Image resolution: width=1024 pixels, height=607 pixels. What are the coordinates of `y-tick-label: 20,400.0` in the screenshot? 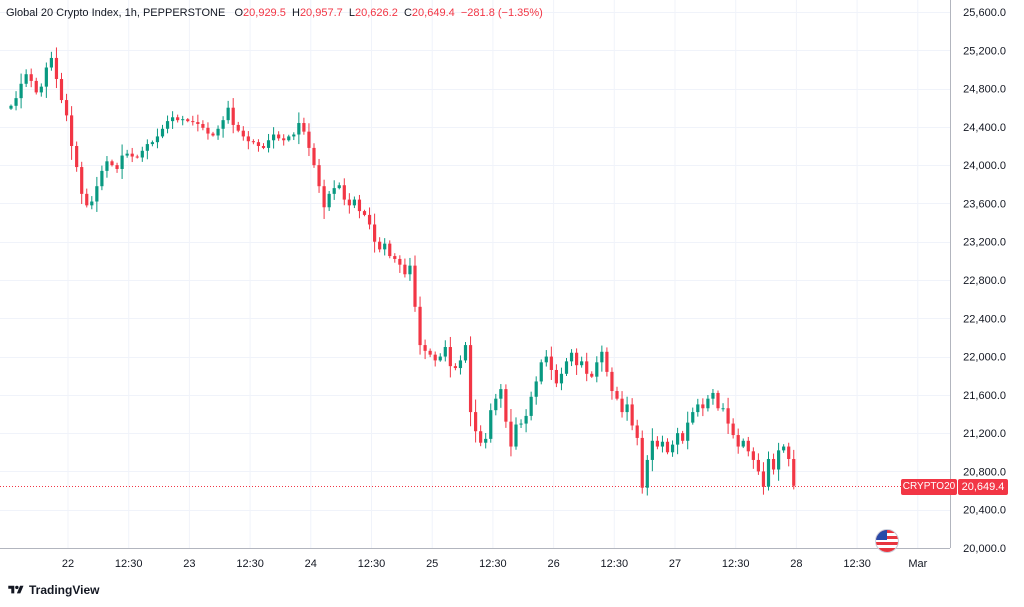 It's located at (984, 511).